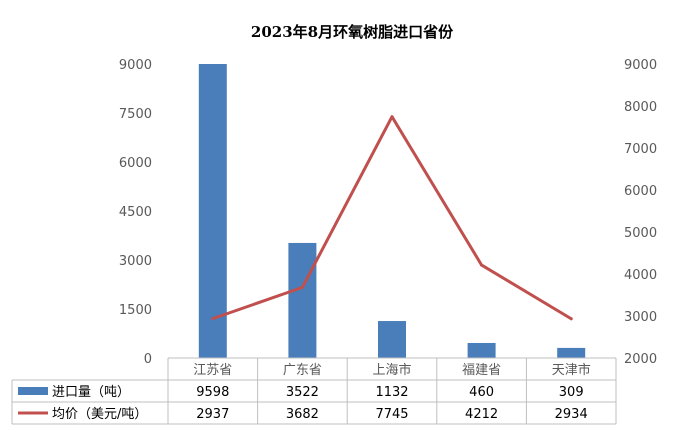 Image resolution: width=696 pixels, height=441 pixels. I want to click on series-name: 均价（美元/吨）, so click(99, 414).